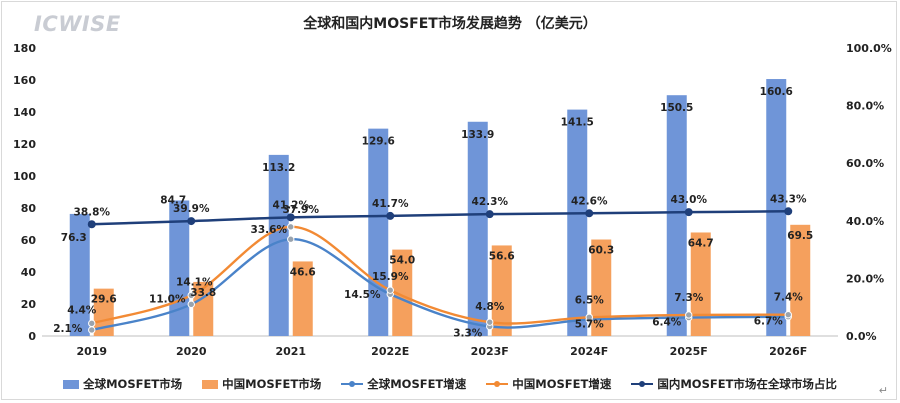 The height and width of the screenshot is (403, 900). Describe the element at coordinates (548, 384) in the screenshot. I see `legend-item-china-growth: 中国MOSFET增速` at that location.